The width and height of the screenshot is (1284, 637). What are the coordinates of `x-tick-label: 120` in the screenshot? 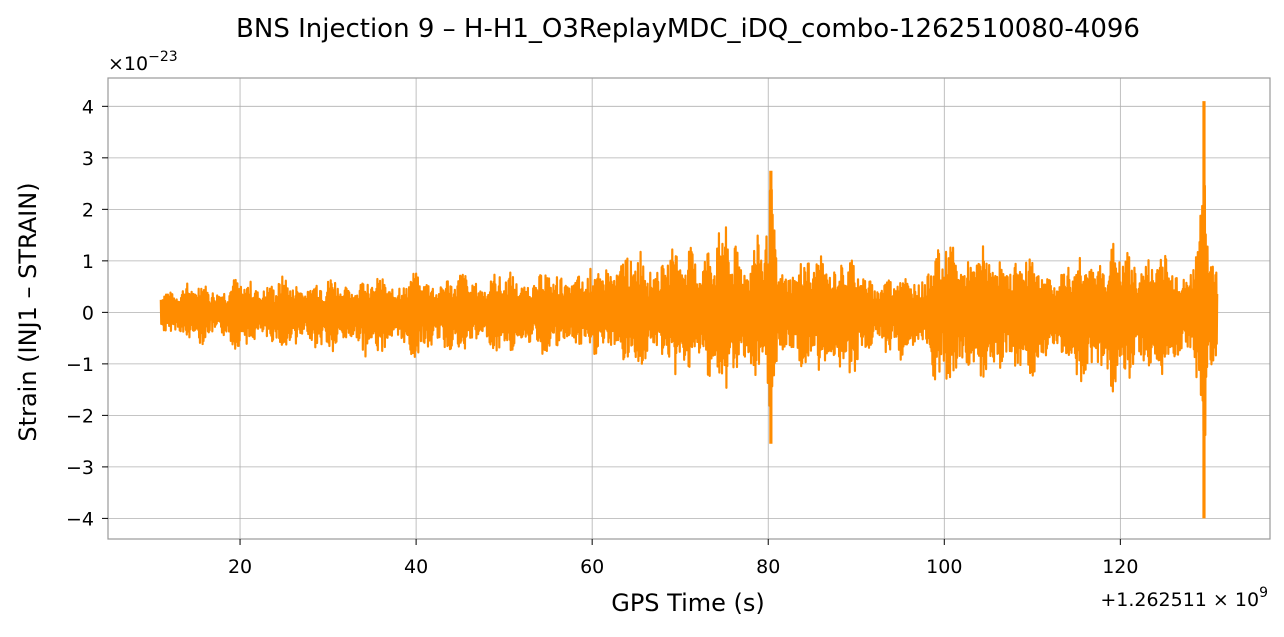 It's located at (1120, 567).